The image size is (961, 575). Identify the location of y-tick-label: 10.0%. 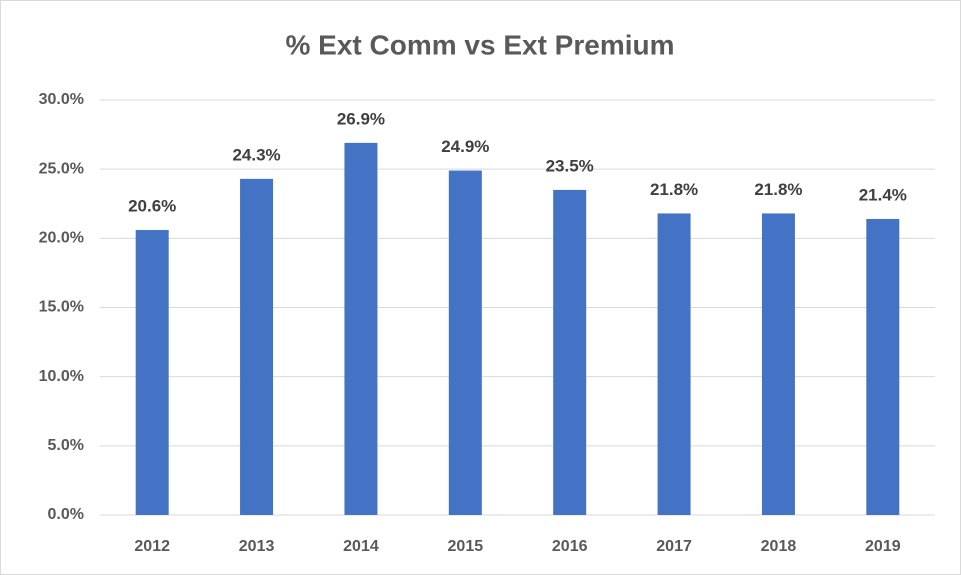
(61, 376).